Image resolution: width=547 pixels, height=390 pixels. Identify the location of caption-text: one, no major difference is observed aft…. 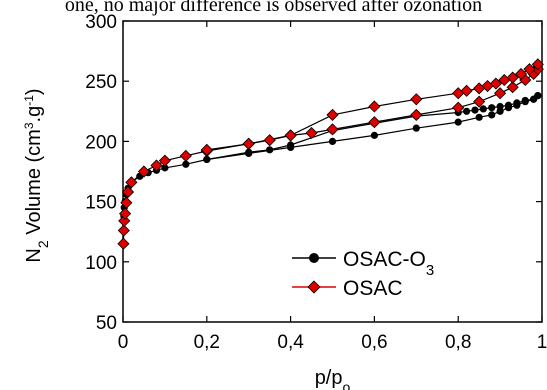
(273, 8).